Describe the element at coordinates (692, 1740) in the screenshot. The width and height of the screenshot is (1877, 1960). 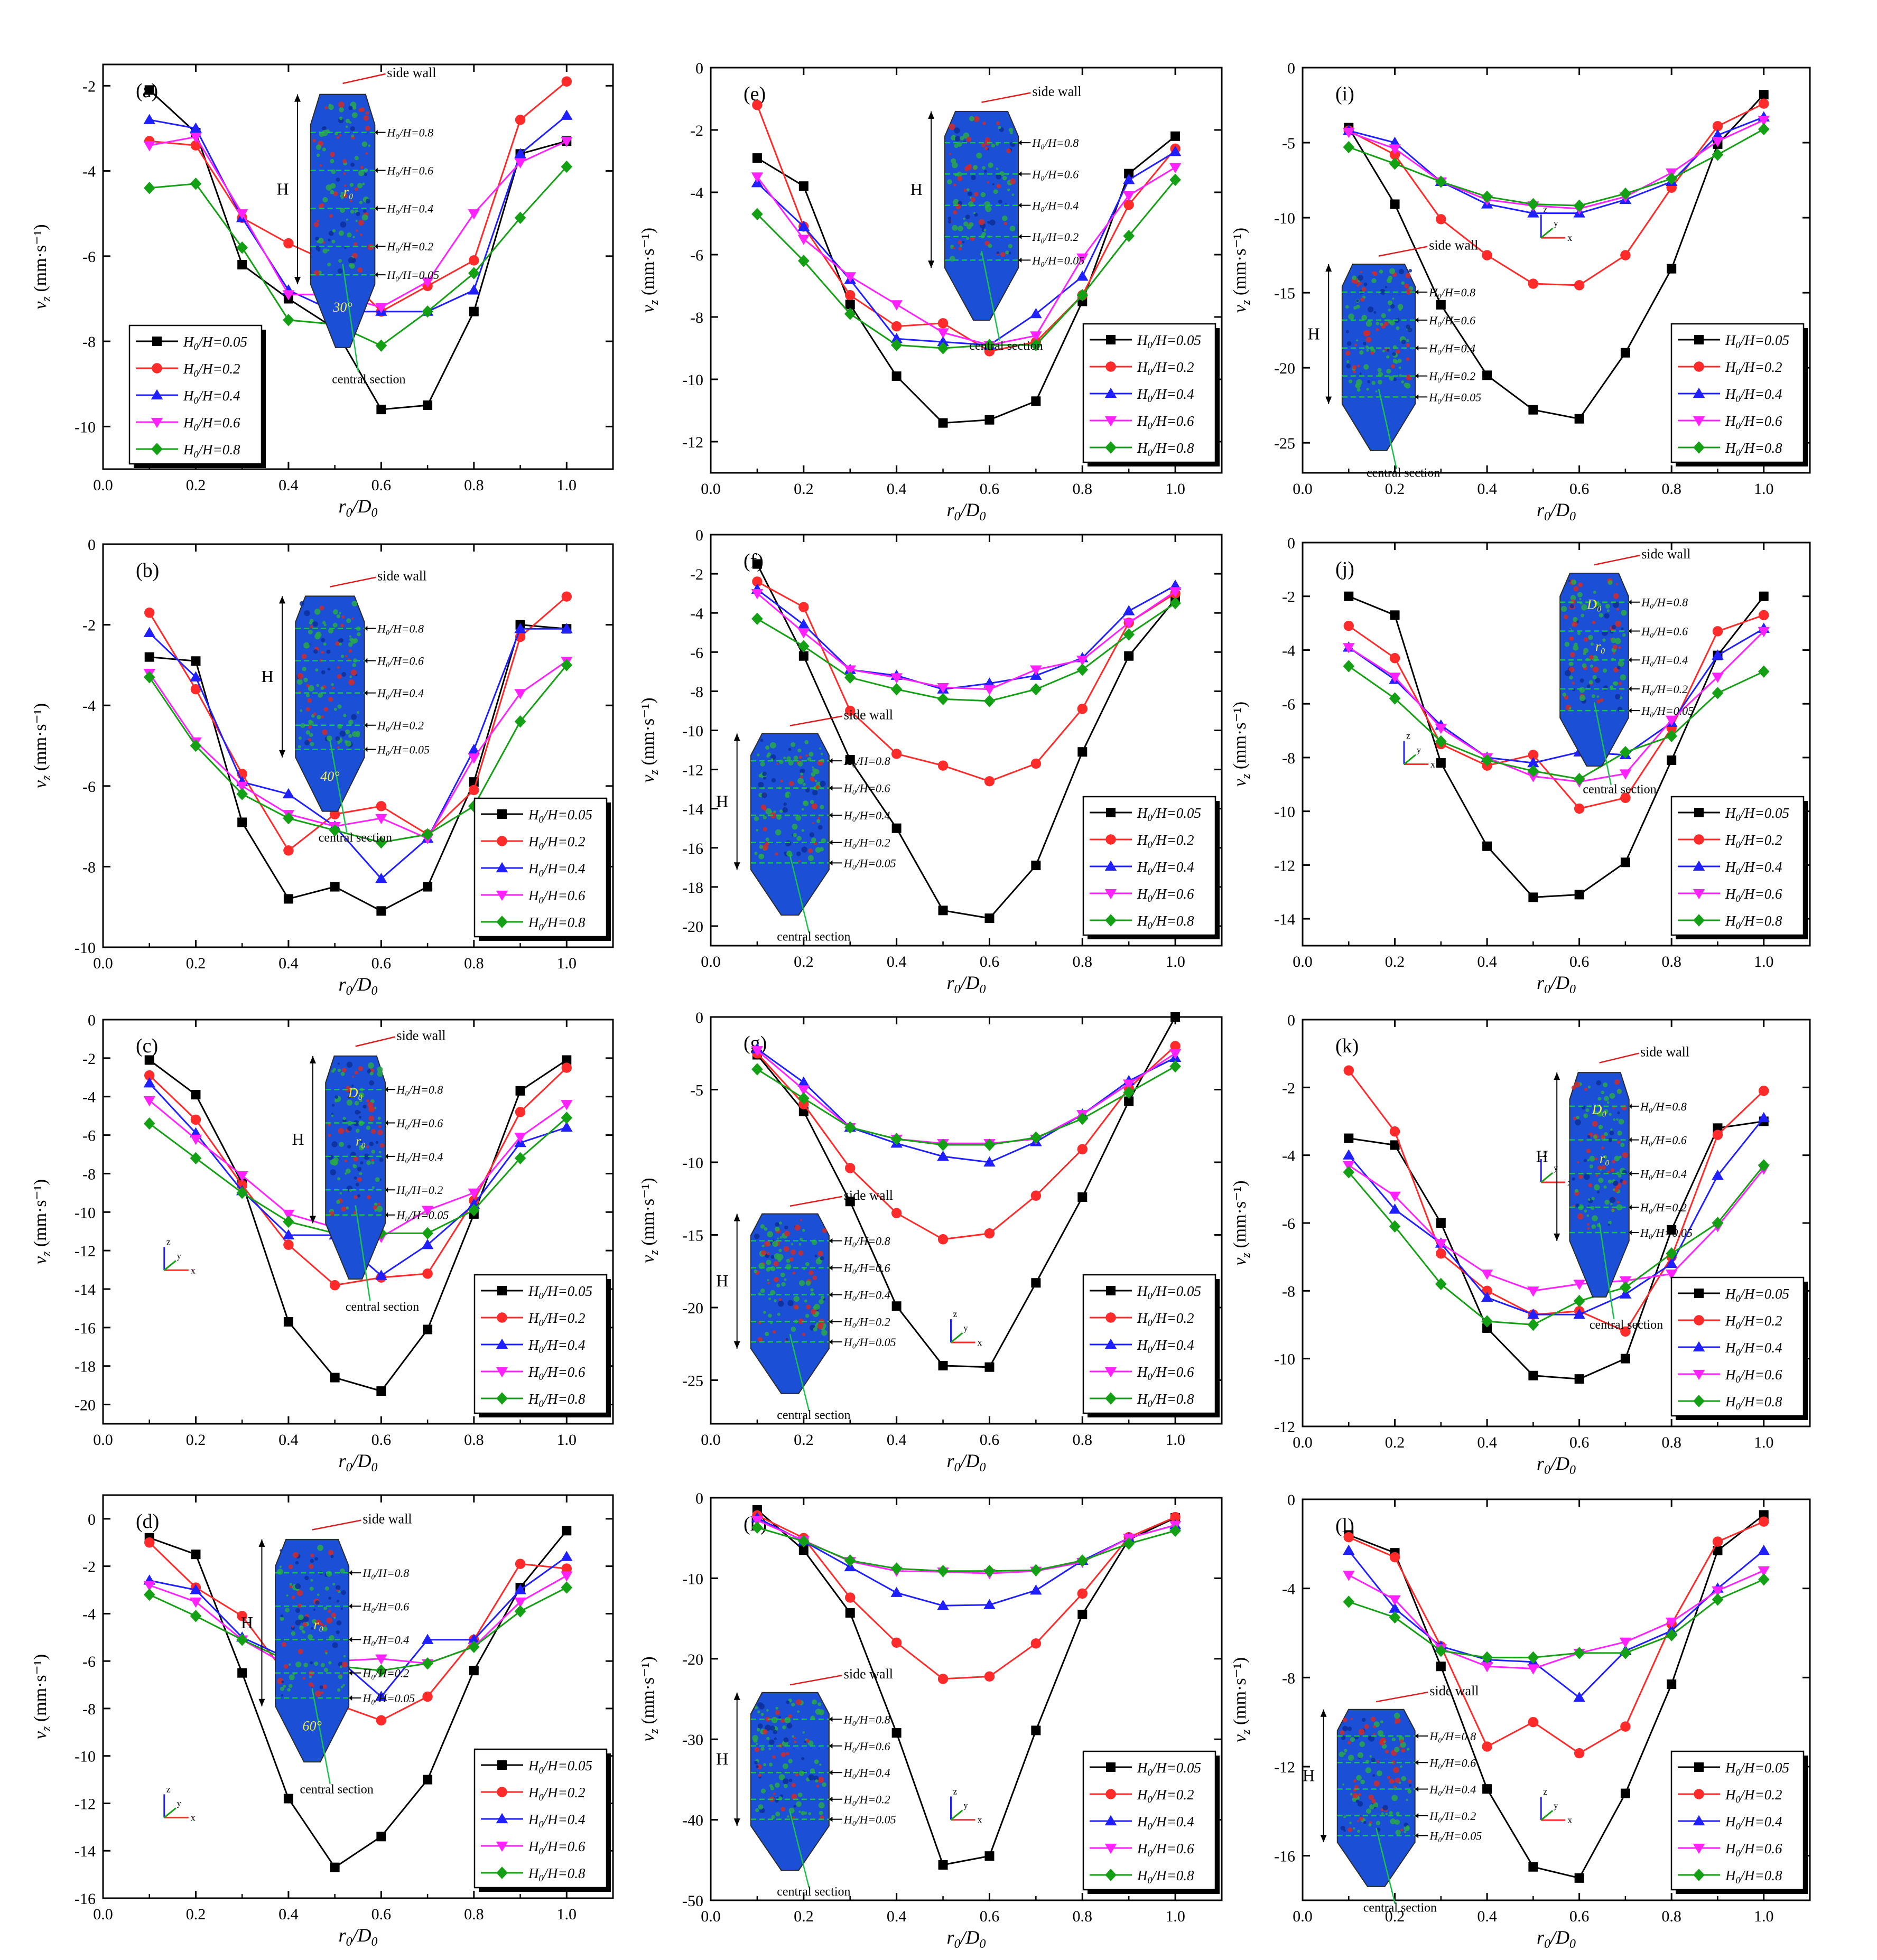
I see `y-tick-label: -30` at that location.